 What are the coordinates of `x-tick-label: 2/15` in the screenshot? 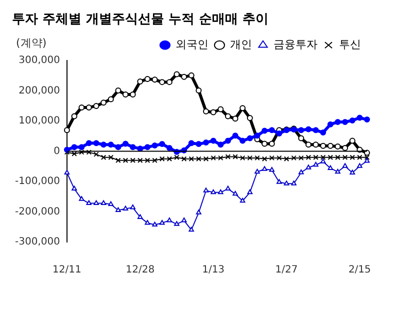 It's located at (359, 270).